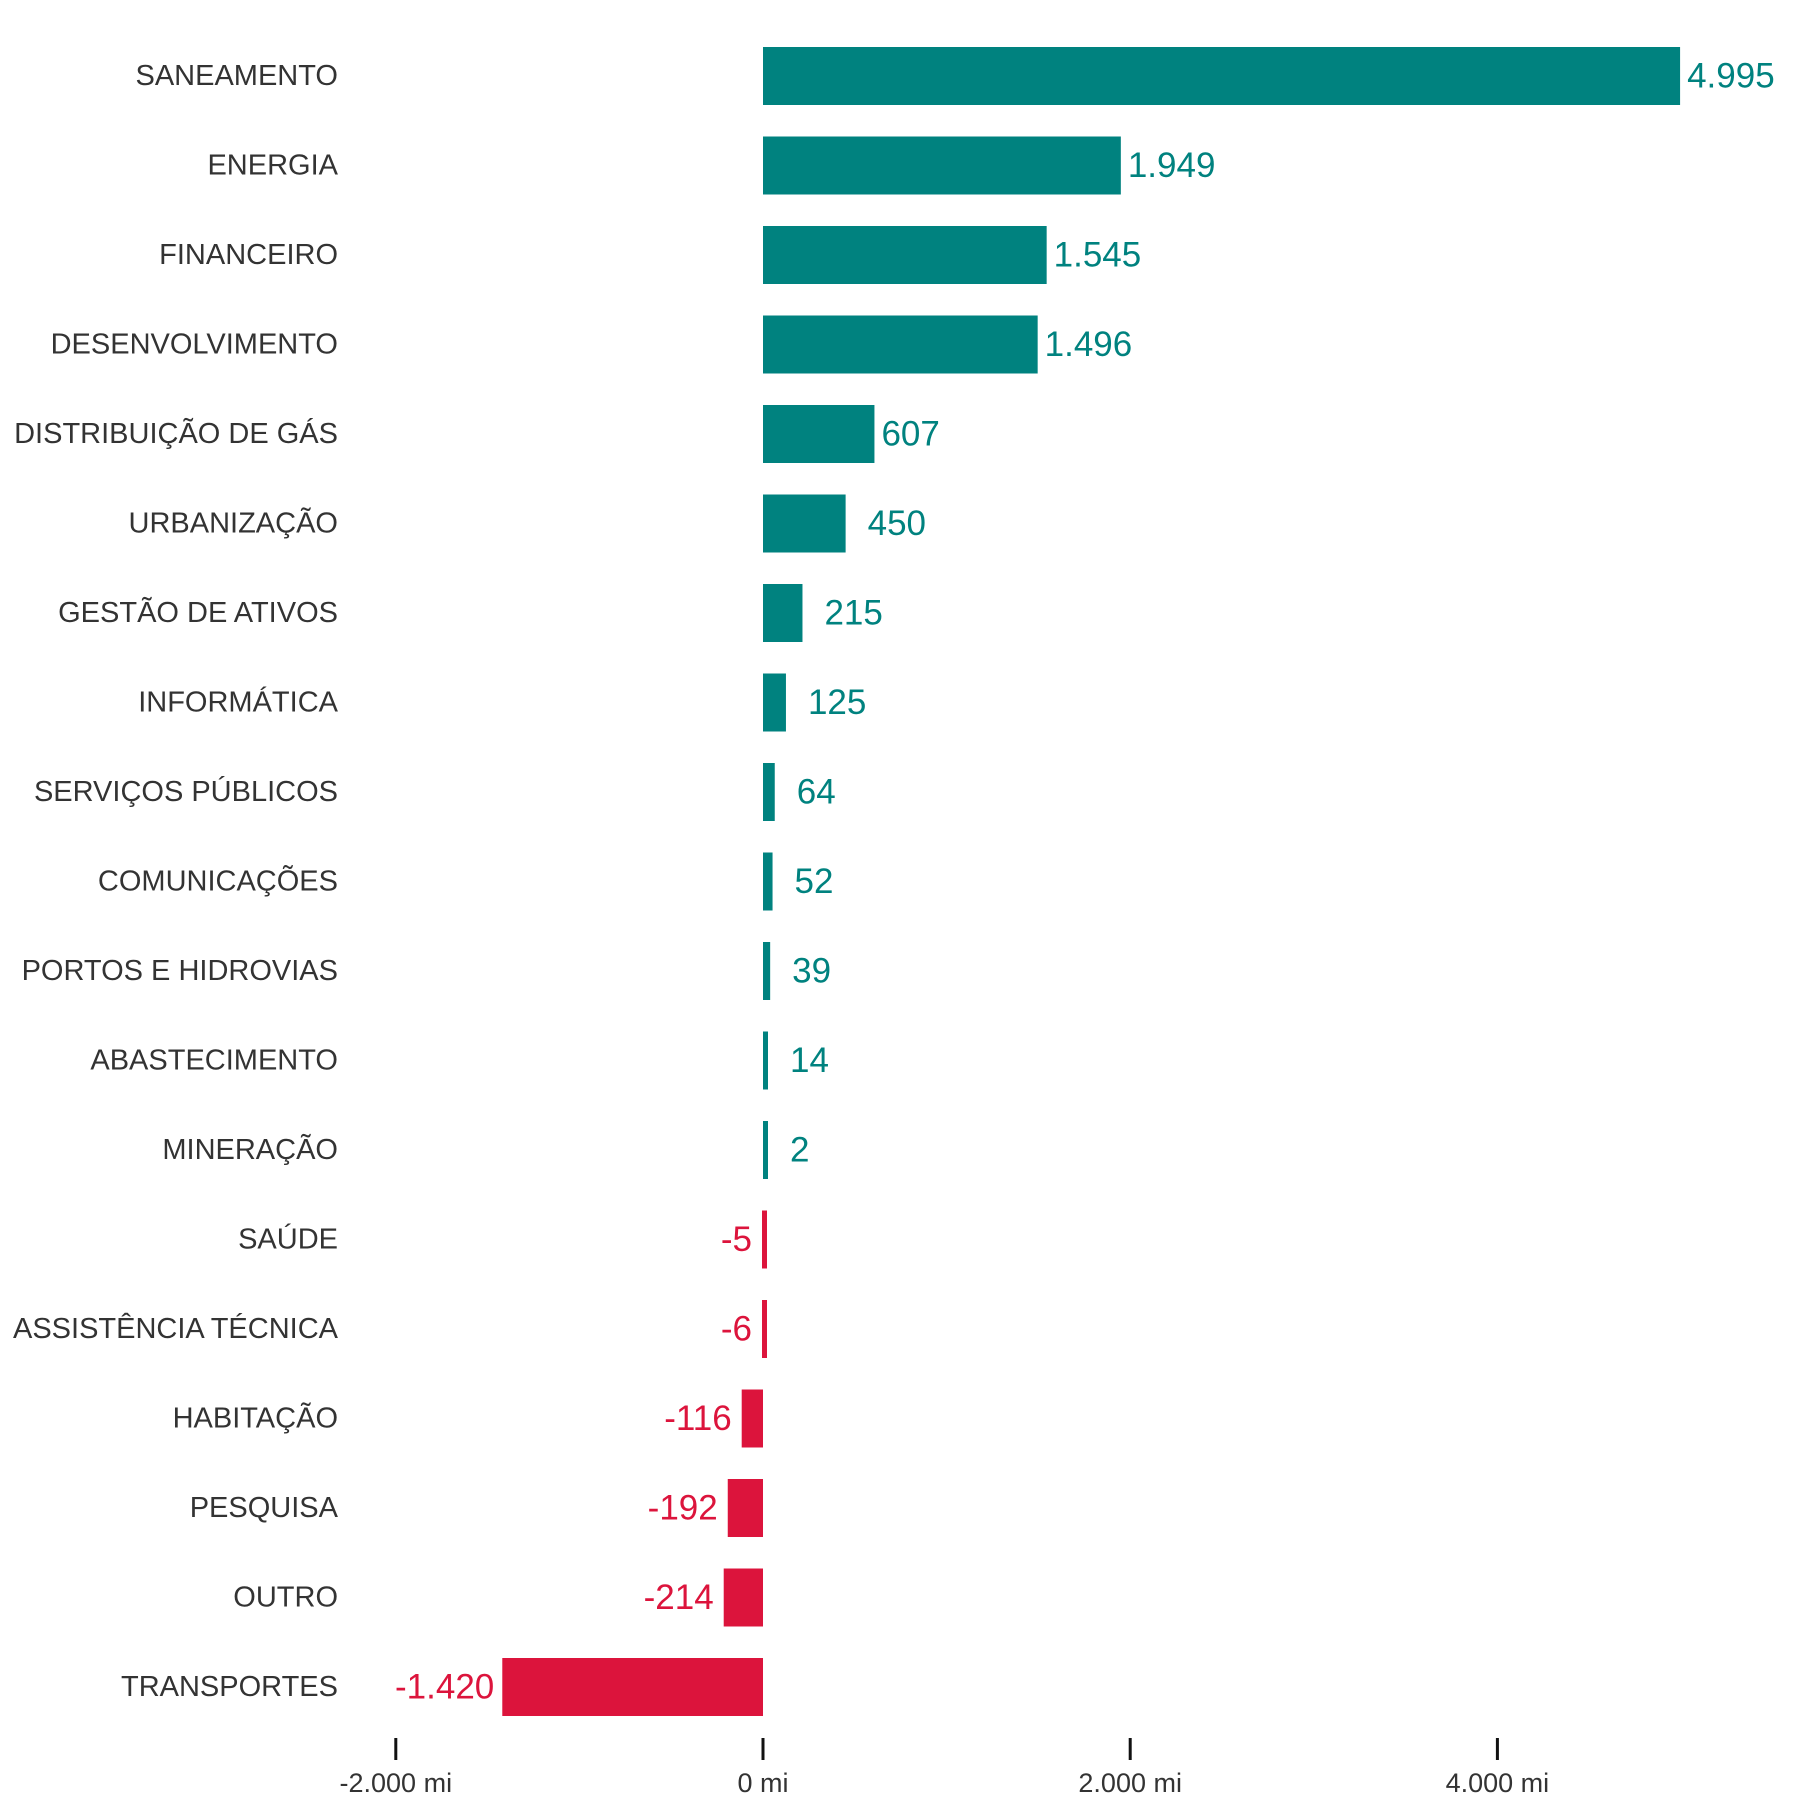 Image resolution: width=1800 pixels, height=1800 pixels. Describe the element at coordinates (1130, 1783) in the screenshot. I see `x-tick-label: 2.000 mi` at that location.